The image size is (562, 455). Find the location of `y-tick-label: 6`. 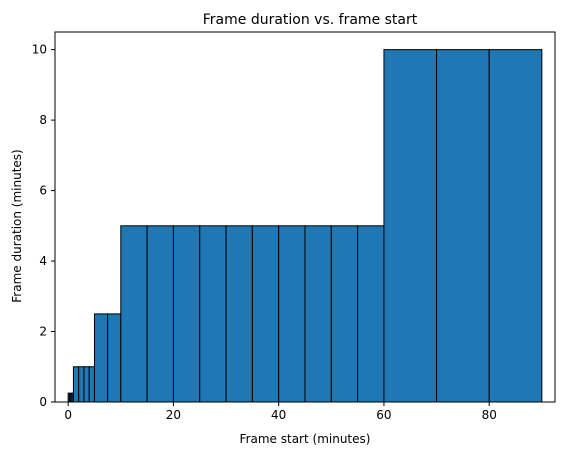

y-tick-label: 6 is located at coordinates (43, 191).